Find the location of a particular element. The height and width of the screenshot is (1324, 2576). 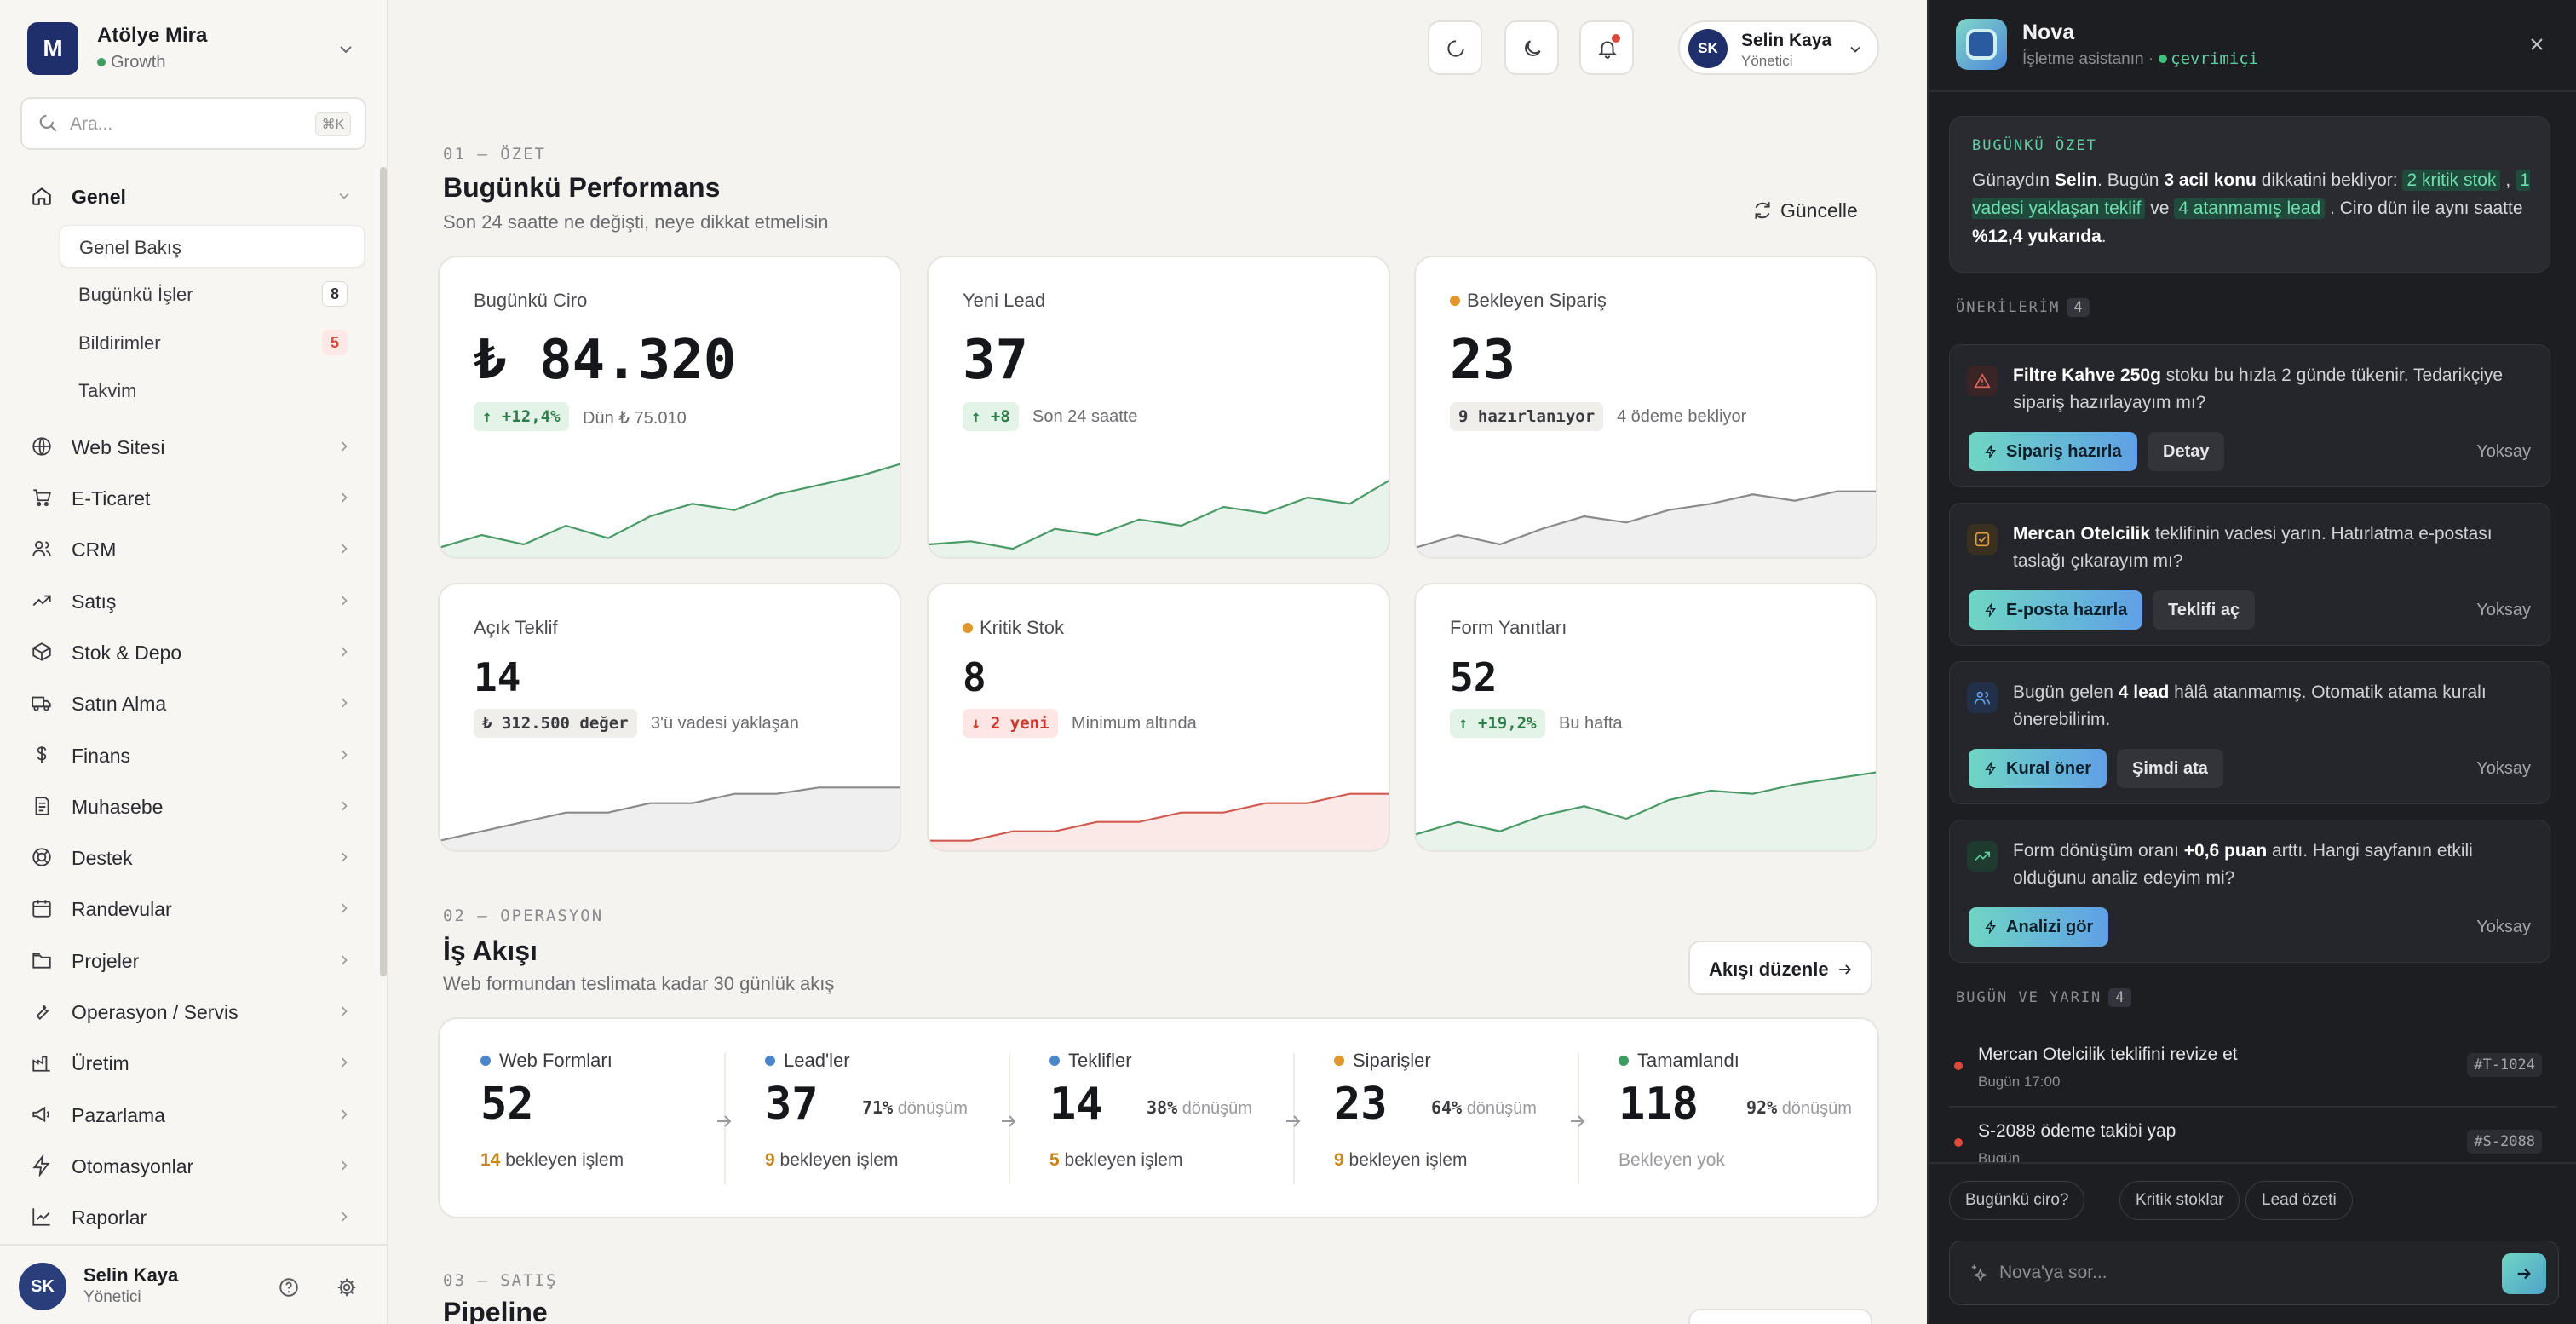

user-menu: SK Selin Kaya Yönetici is located at coordinates (1778, 47).